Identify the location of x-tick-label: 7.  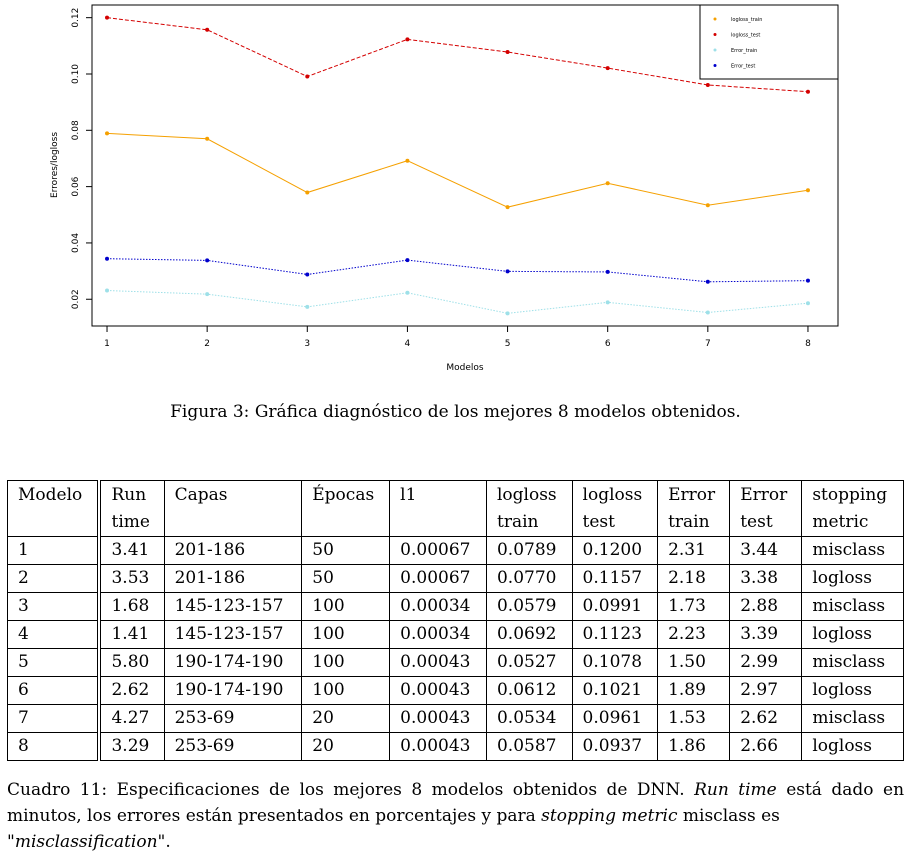
(708, 344).